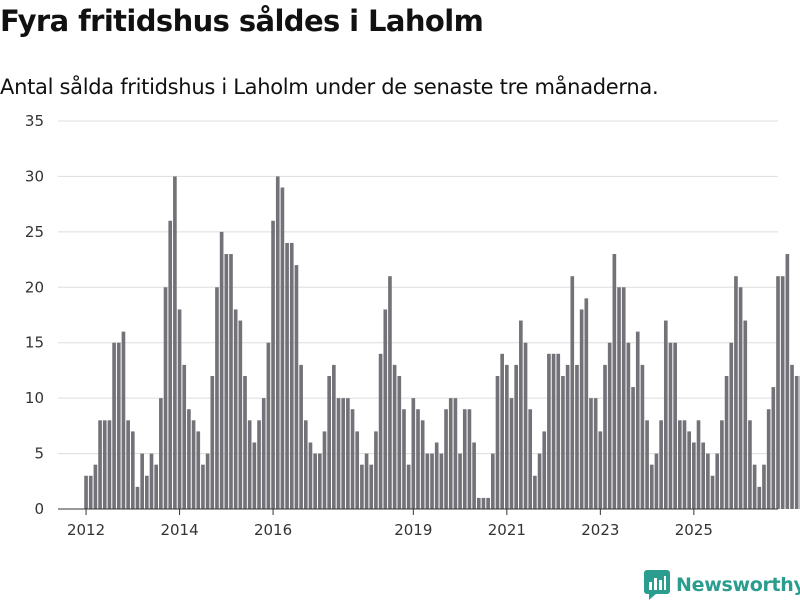  I want to click on y-tick-label-0: 0, so click(39, 509).